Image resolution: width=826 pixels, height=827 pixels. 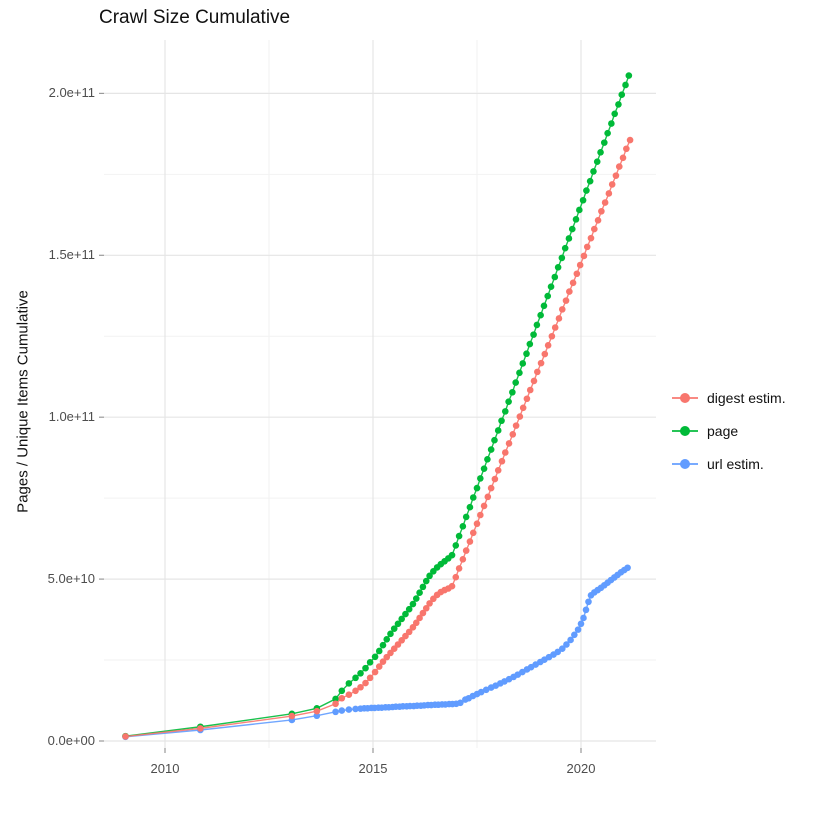 I want to click on legend-item-page: page, so click(x=729, y=430).